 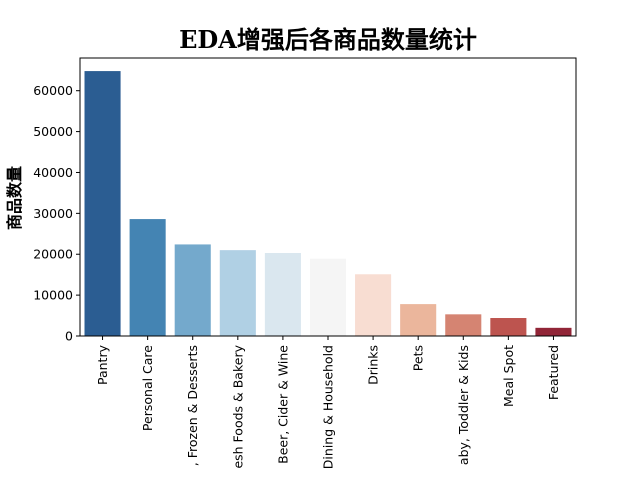 What do you see at coordinates (53, 90) in the screenshot?
I see `y-tick-label: 60000` at bounding box center [53, 90].